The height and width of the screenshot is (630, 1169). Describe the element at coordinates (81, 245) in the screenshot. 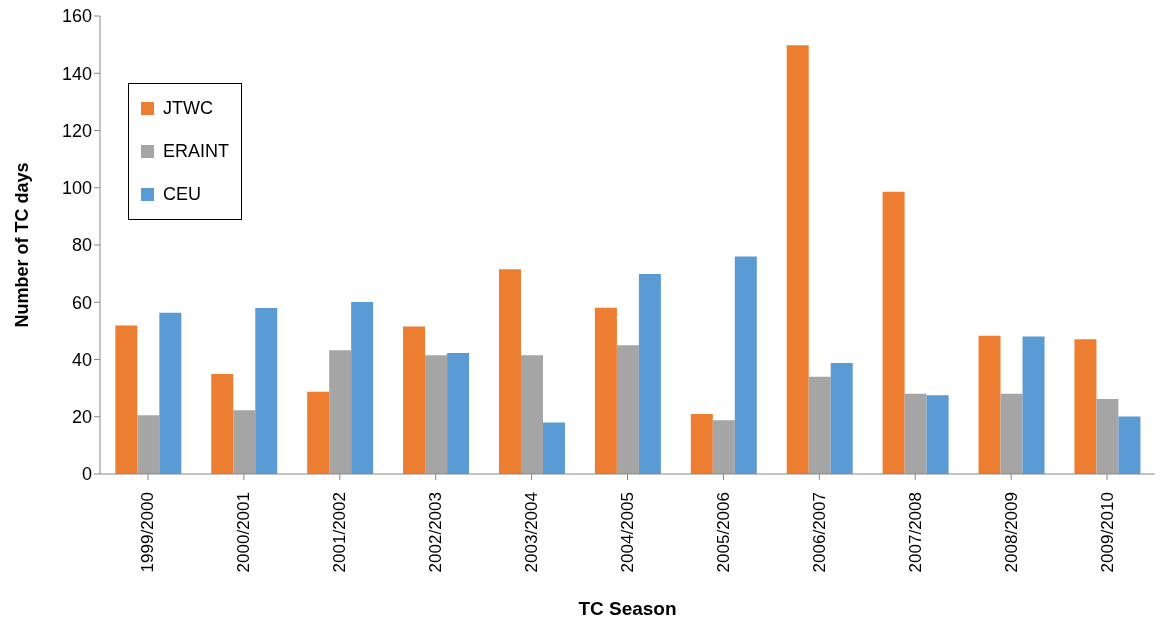

I see `y-tick-label: 80` at that location.